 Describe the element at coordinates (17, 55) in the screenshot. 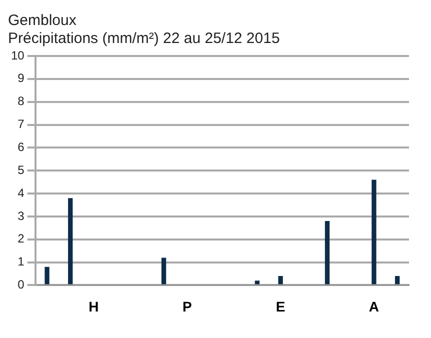

I see `y-tick-label: 10` at that location.